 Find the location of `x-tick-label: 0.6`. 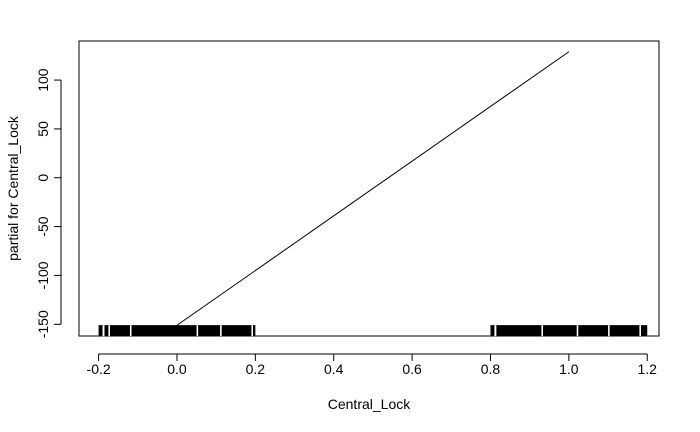

x-tick-label: 0.6 is located at coordinates (412, 369).